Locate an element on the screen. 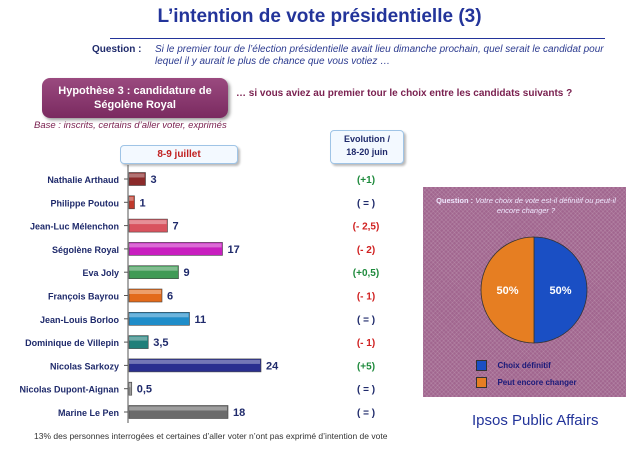 This screenshot has width=639, height=453. category-label: Nicolas Dupont-Aignan is located at coordinates (70, 390).